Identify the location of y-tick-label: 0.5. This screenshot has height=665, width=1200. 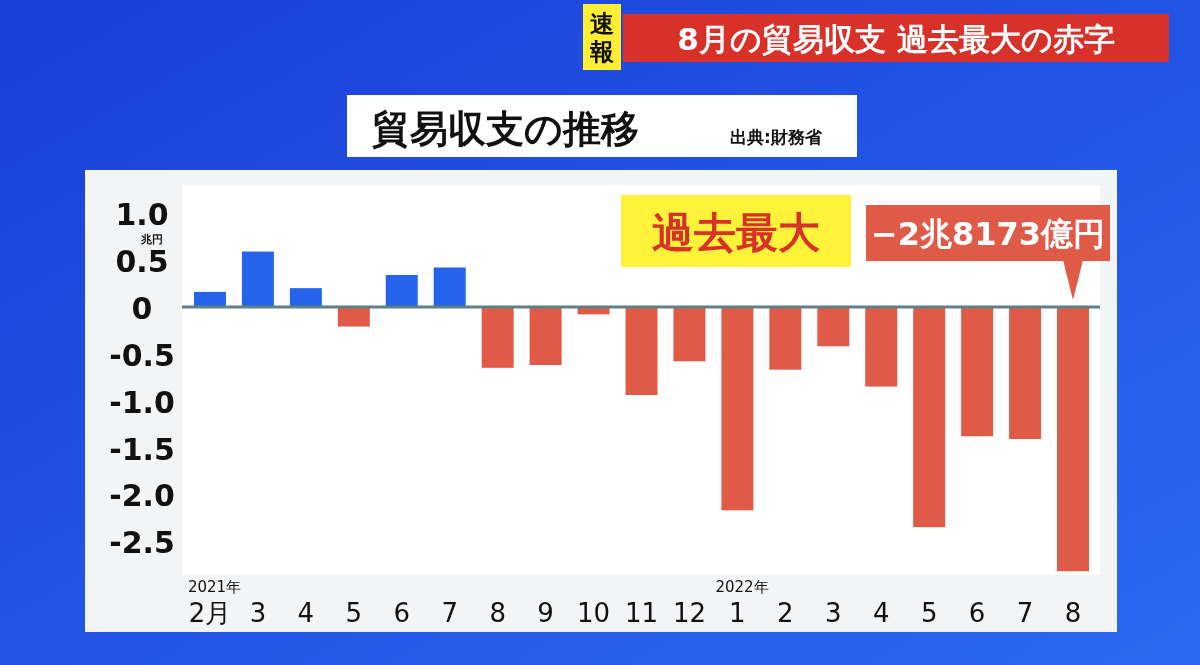
(142, 261).